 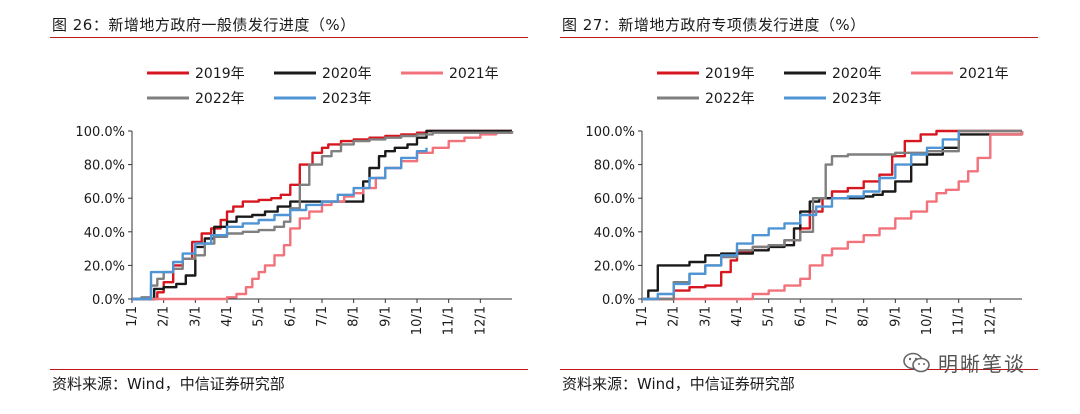 I want to click on figure-title: 图 27：新增地方政府专项债发行进度（%）, so click(x=714, y=25).